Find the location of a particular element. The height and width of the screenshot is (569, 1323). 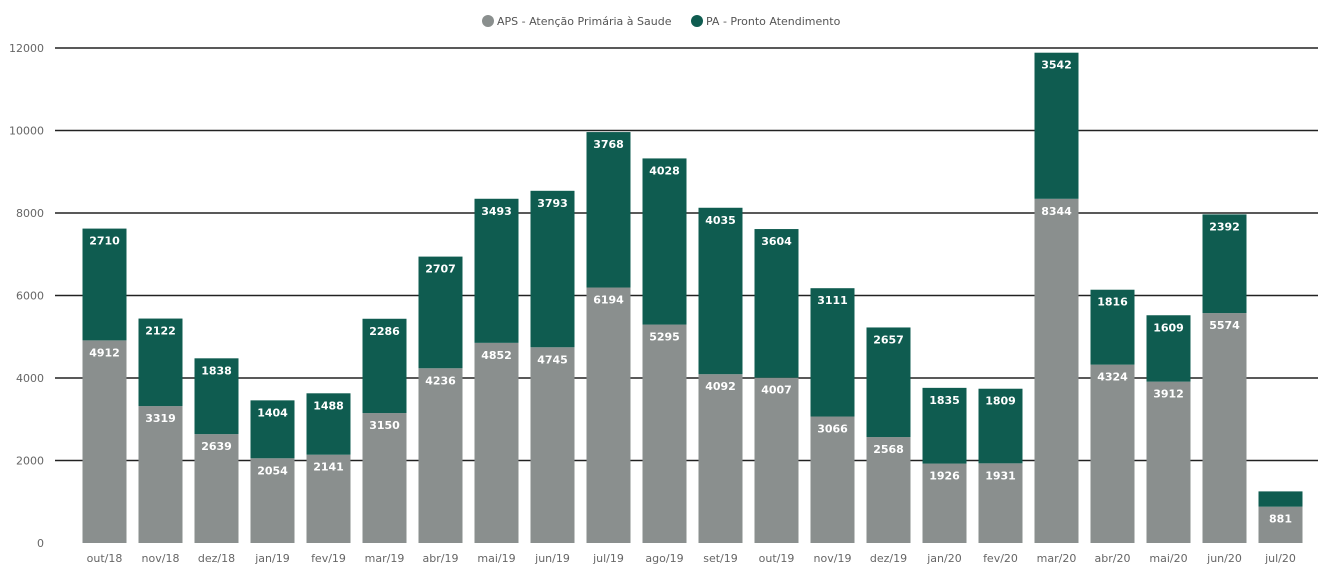

x-tick-label: jul/19 is located at coordinates (608, 558).